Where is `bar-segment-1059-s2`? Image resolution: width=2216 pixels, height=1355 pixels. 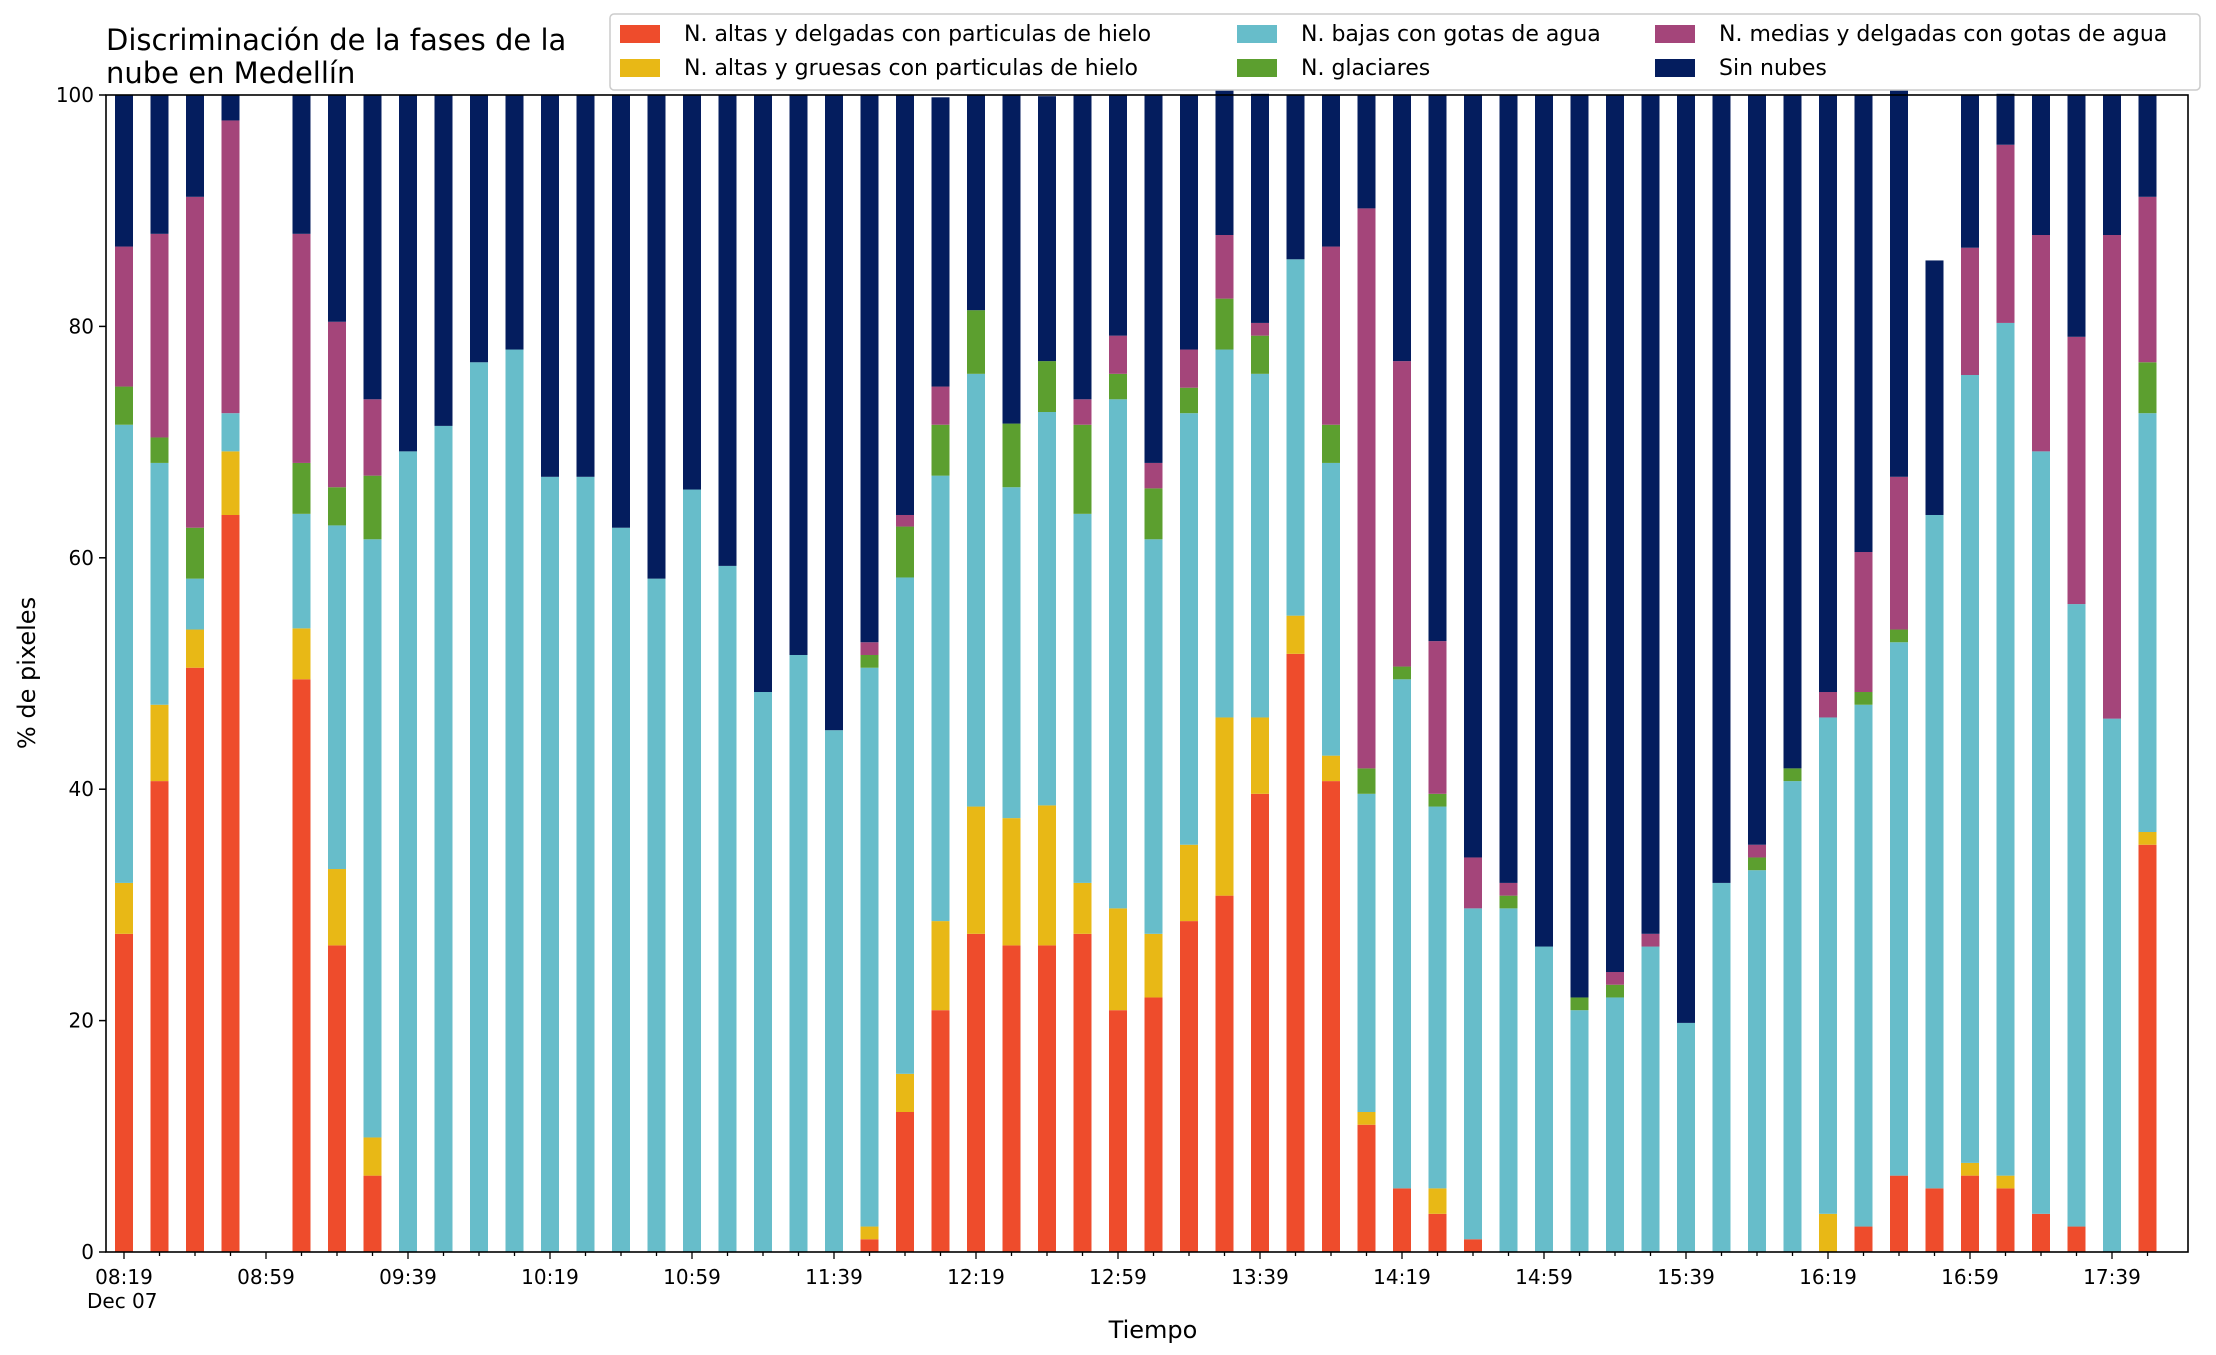 bar-segment-1059-s2 is located at coordinates (692, 870).